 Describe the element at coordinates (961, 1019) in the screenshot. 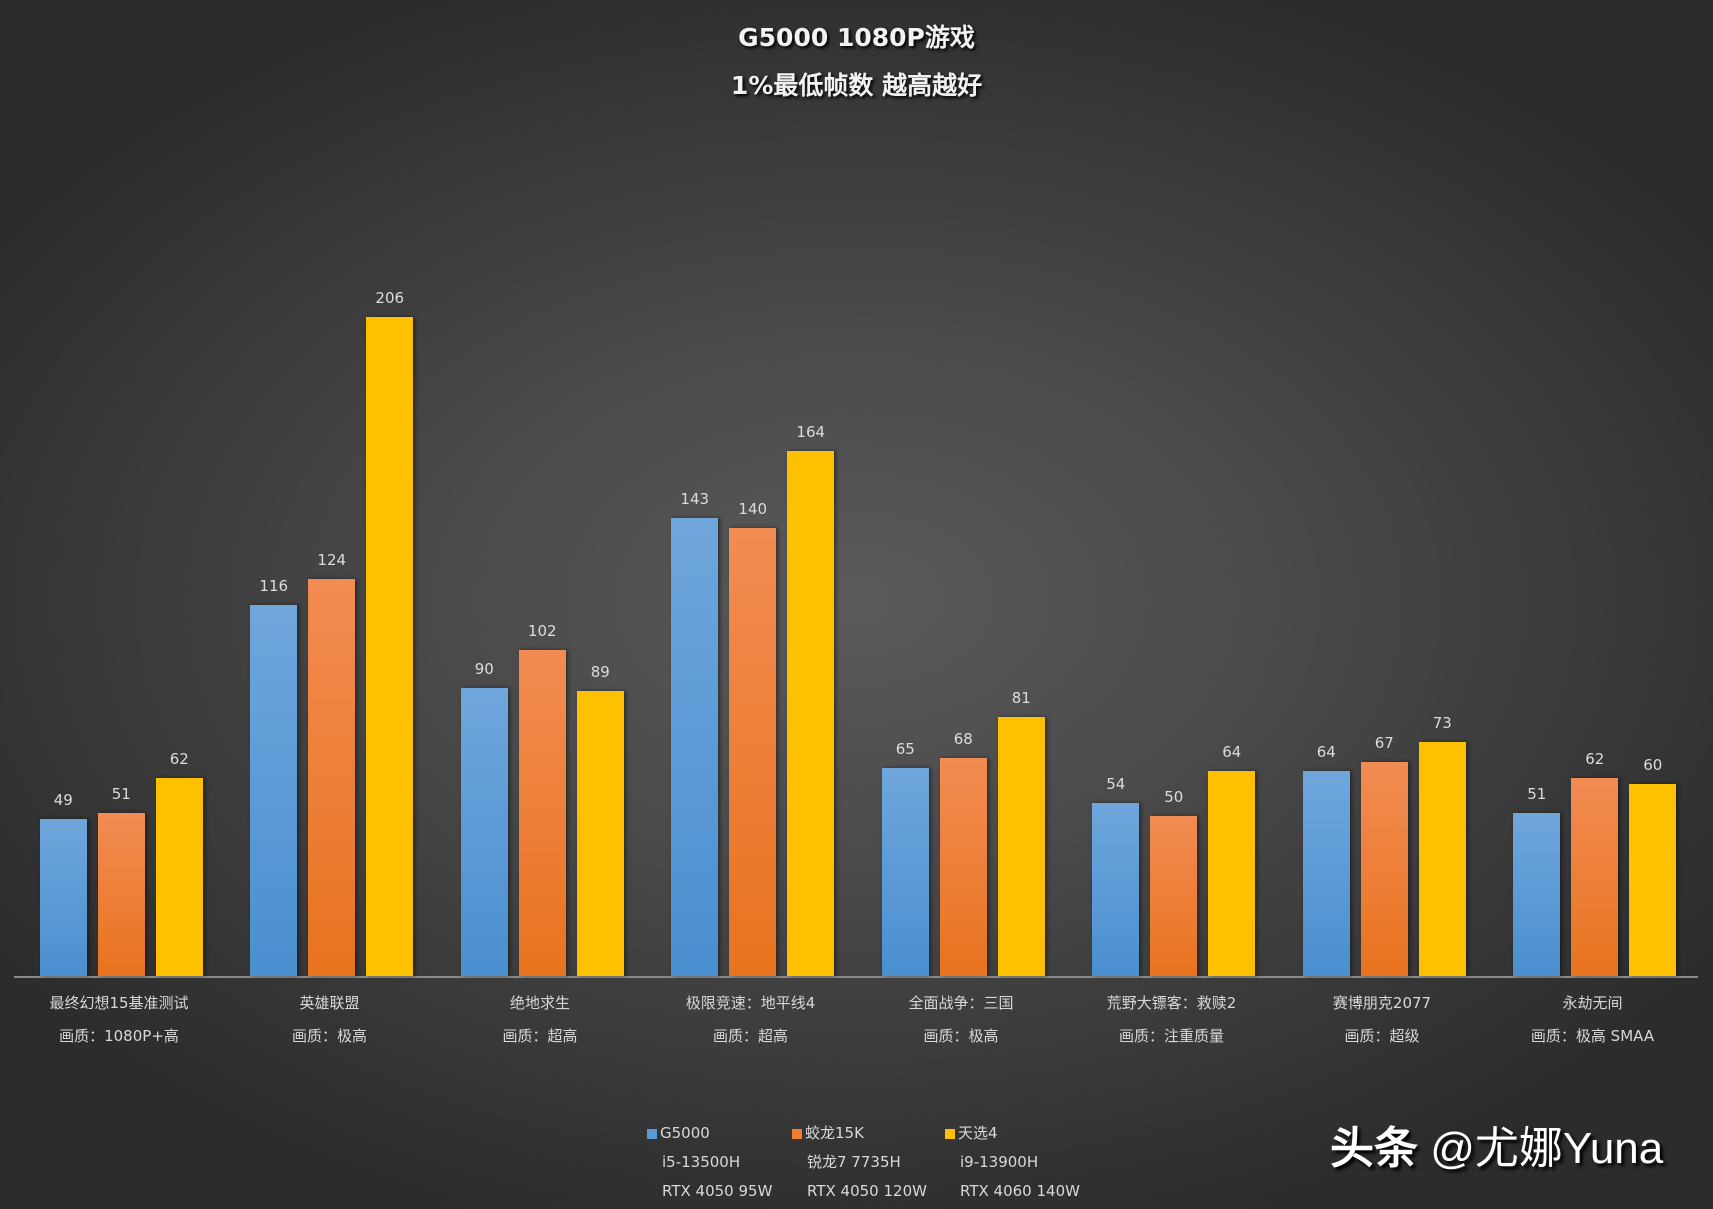

I see `x-axis-category-label: 全面战争：三国 画质：极高` at that location.